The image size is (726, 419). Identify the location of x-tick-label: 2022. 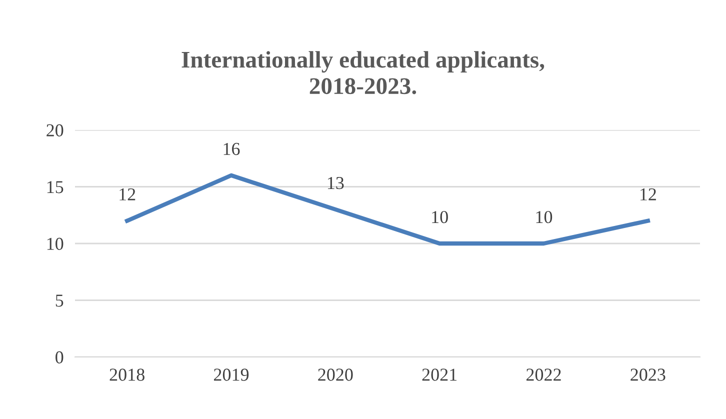
(543, 374).